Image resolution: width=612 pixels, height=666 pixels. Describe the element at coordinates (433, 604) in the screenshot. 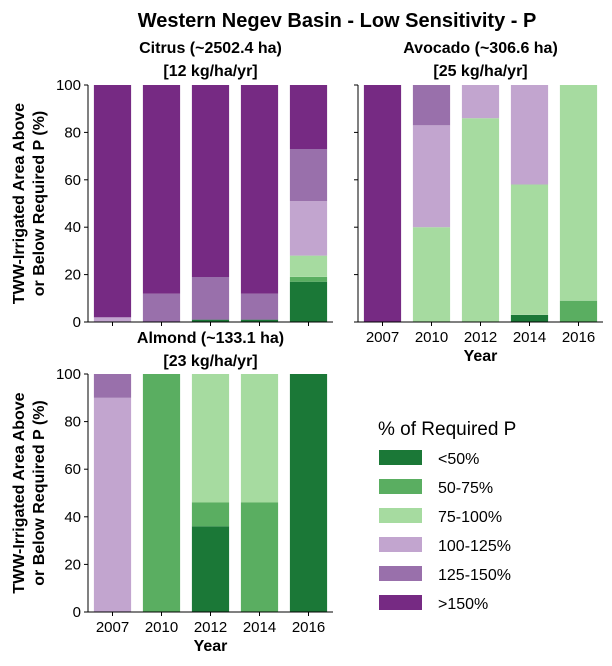

I see `legend-item: >150%` at that location.